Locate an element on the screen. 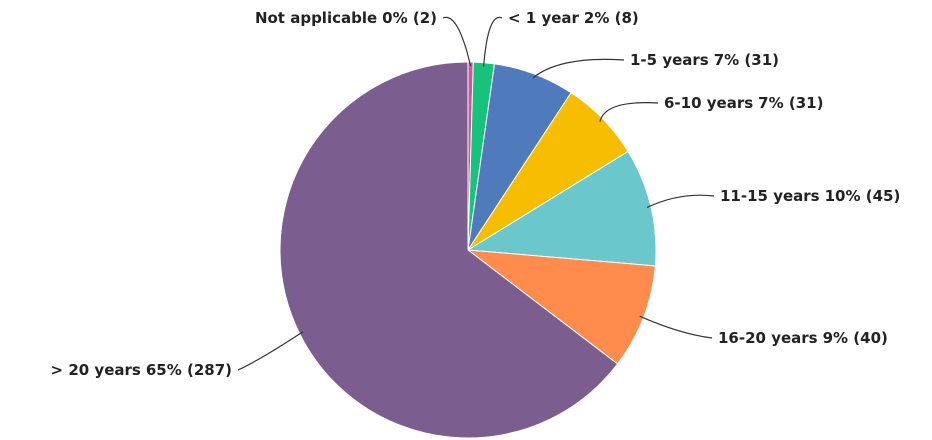 The height and width of the screenshot is (440, 932). value-label: 9% (40) is located at coordinates (855, 338).